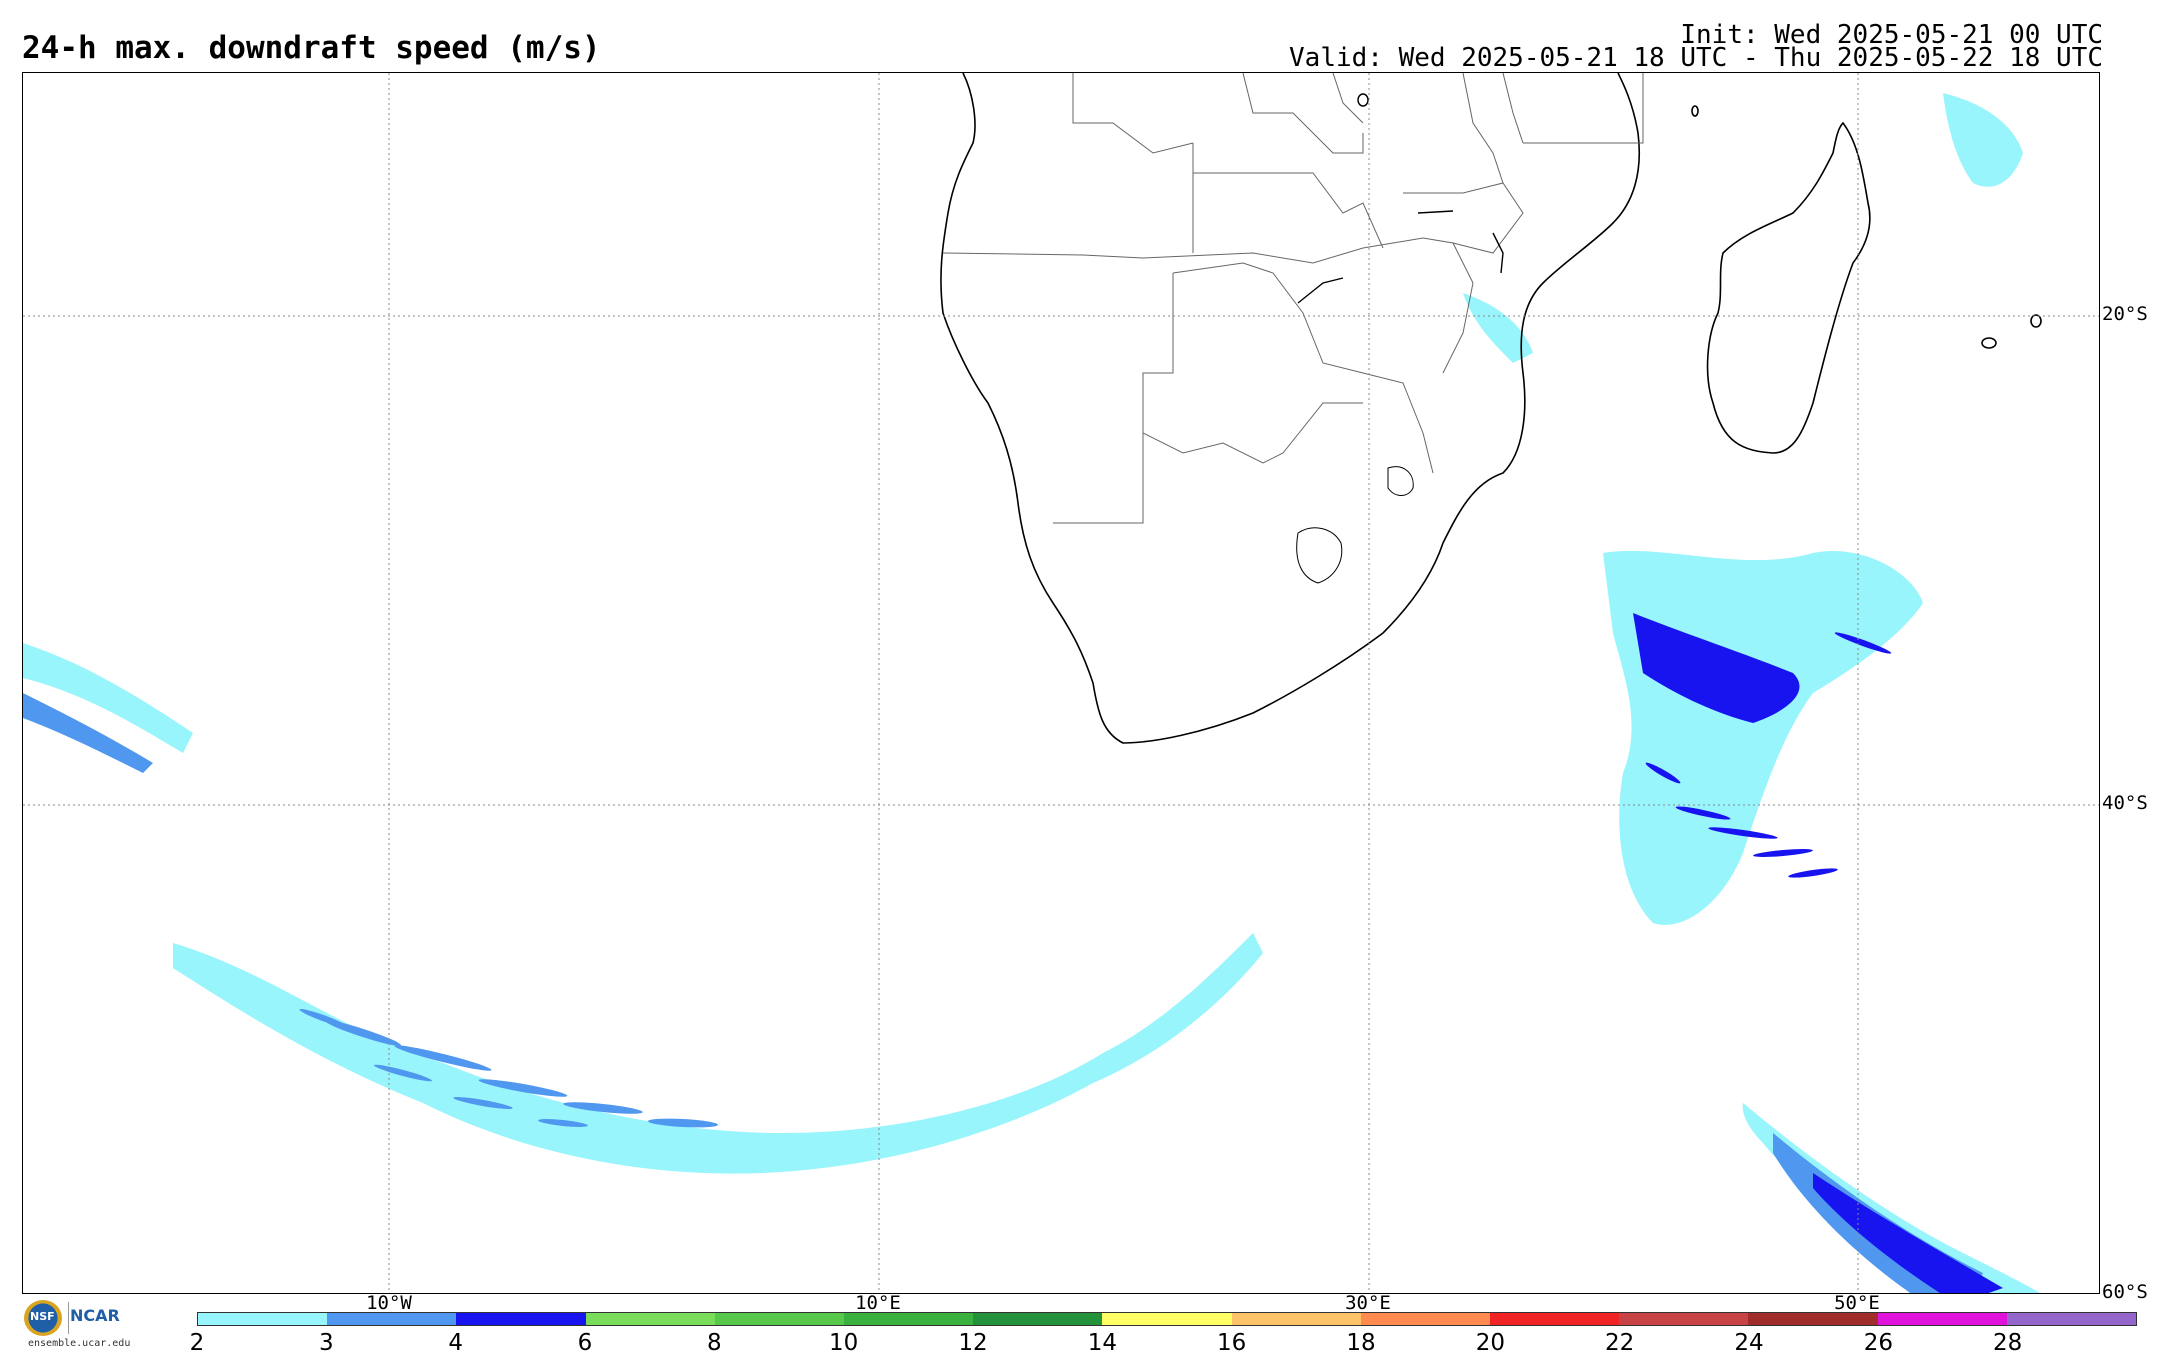 This screenshot has width=2160, height=1356. What do you see at coordinates (2125, 314) in the screenshot?
I see `lat-label-20s: 20°S` at bounding box center [2125, 314].